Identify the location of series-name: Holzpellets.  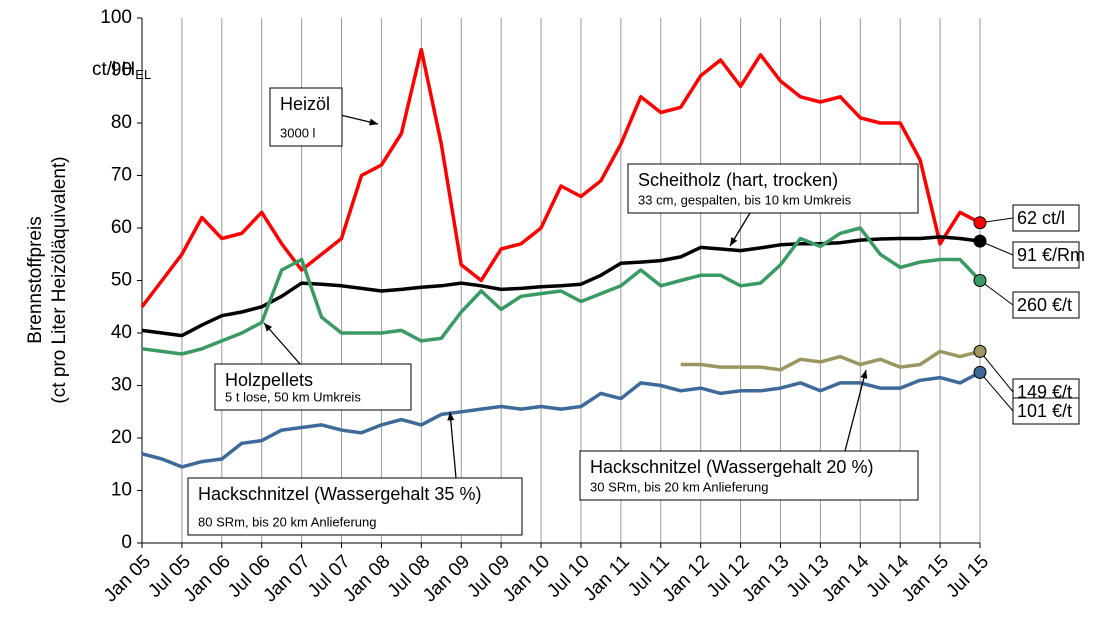
(269, 380).